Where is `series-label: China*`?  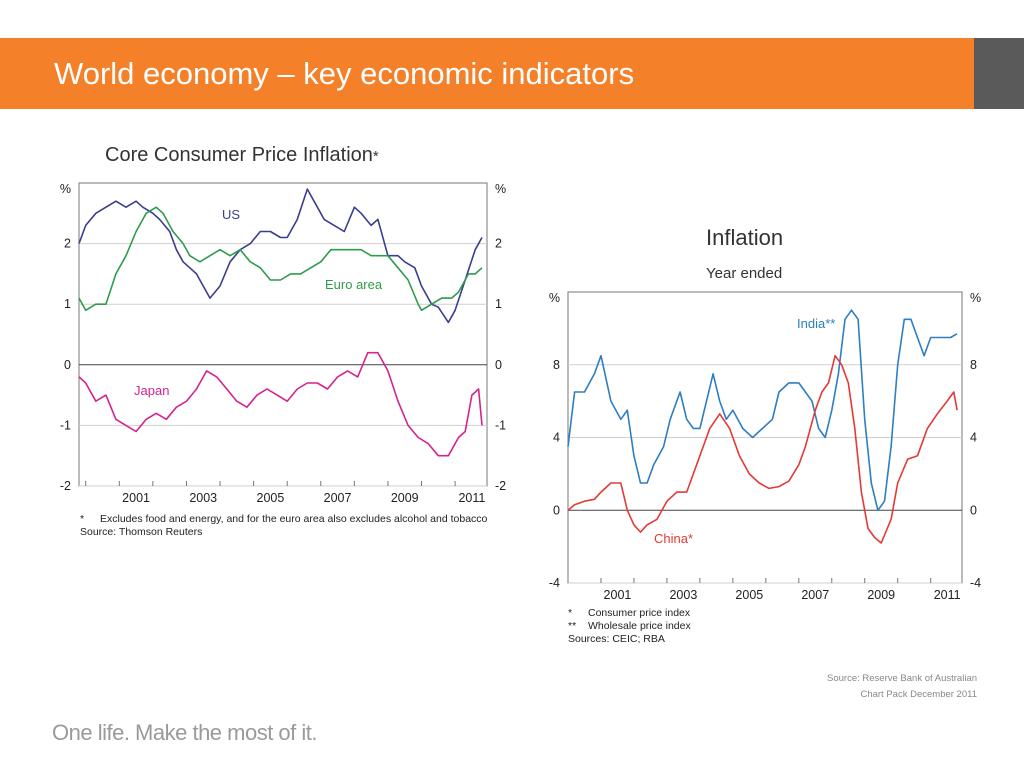
series-label: China* is located at coordinates (673, 538).